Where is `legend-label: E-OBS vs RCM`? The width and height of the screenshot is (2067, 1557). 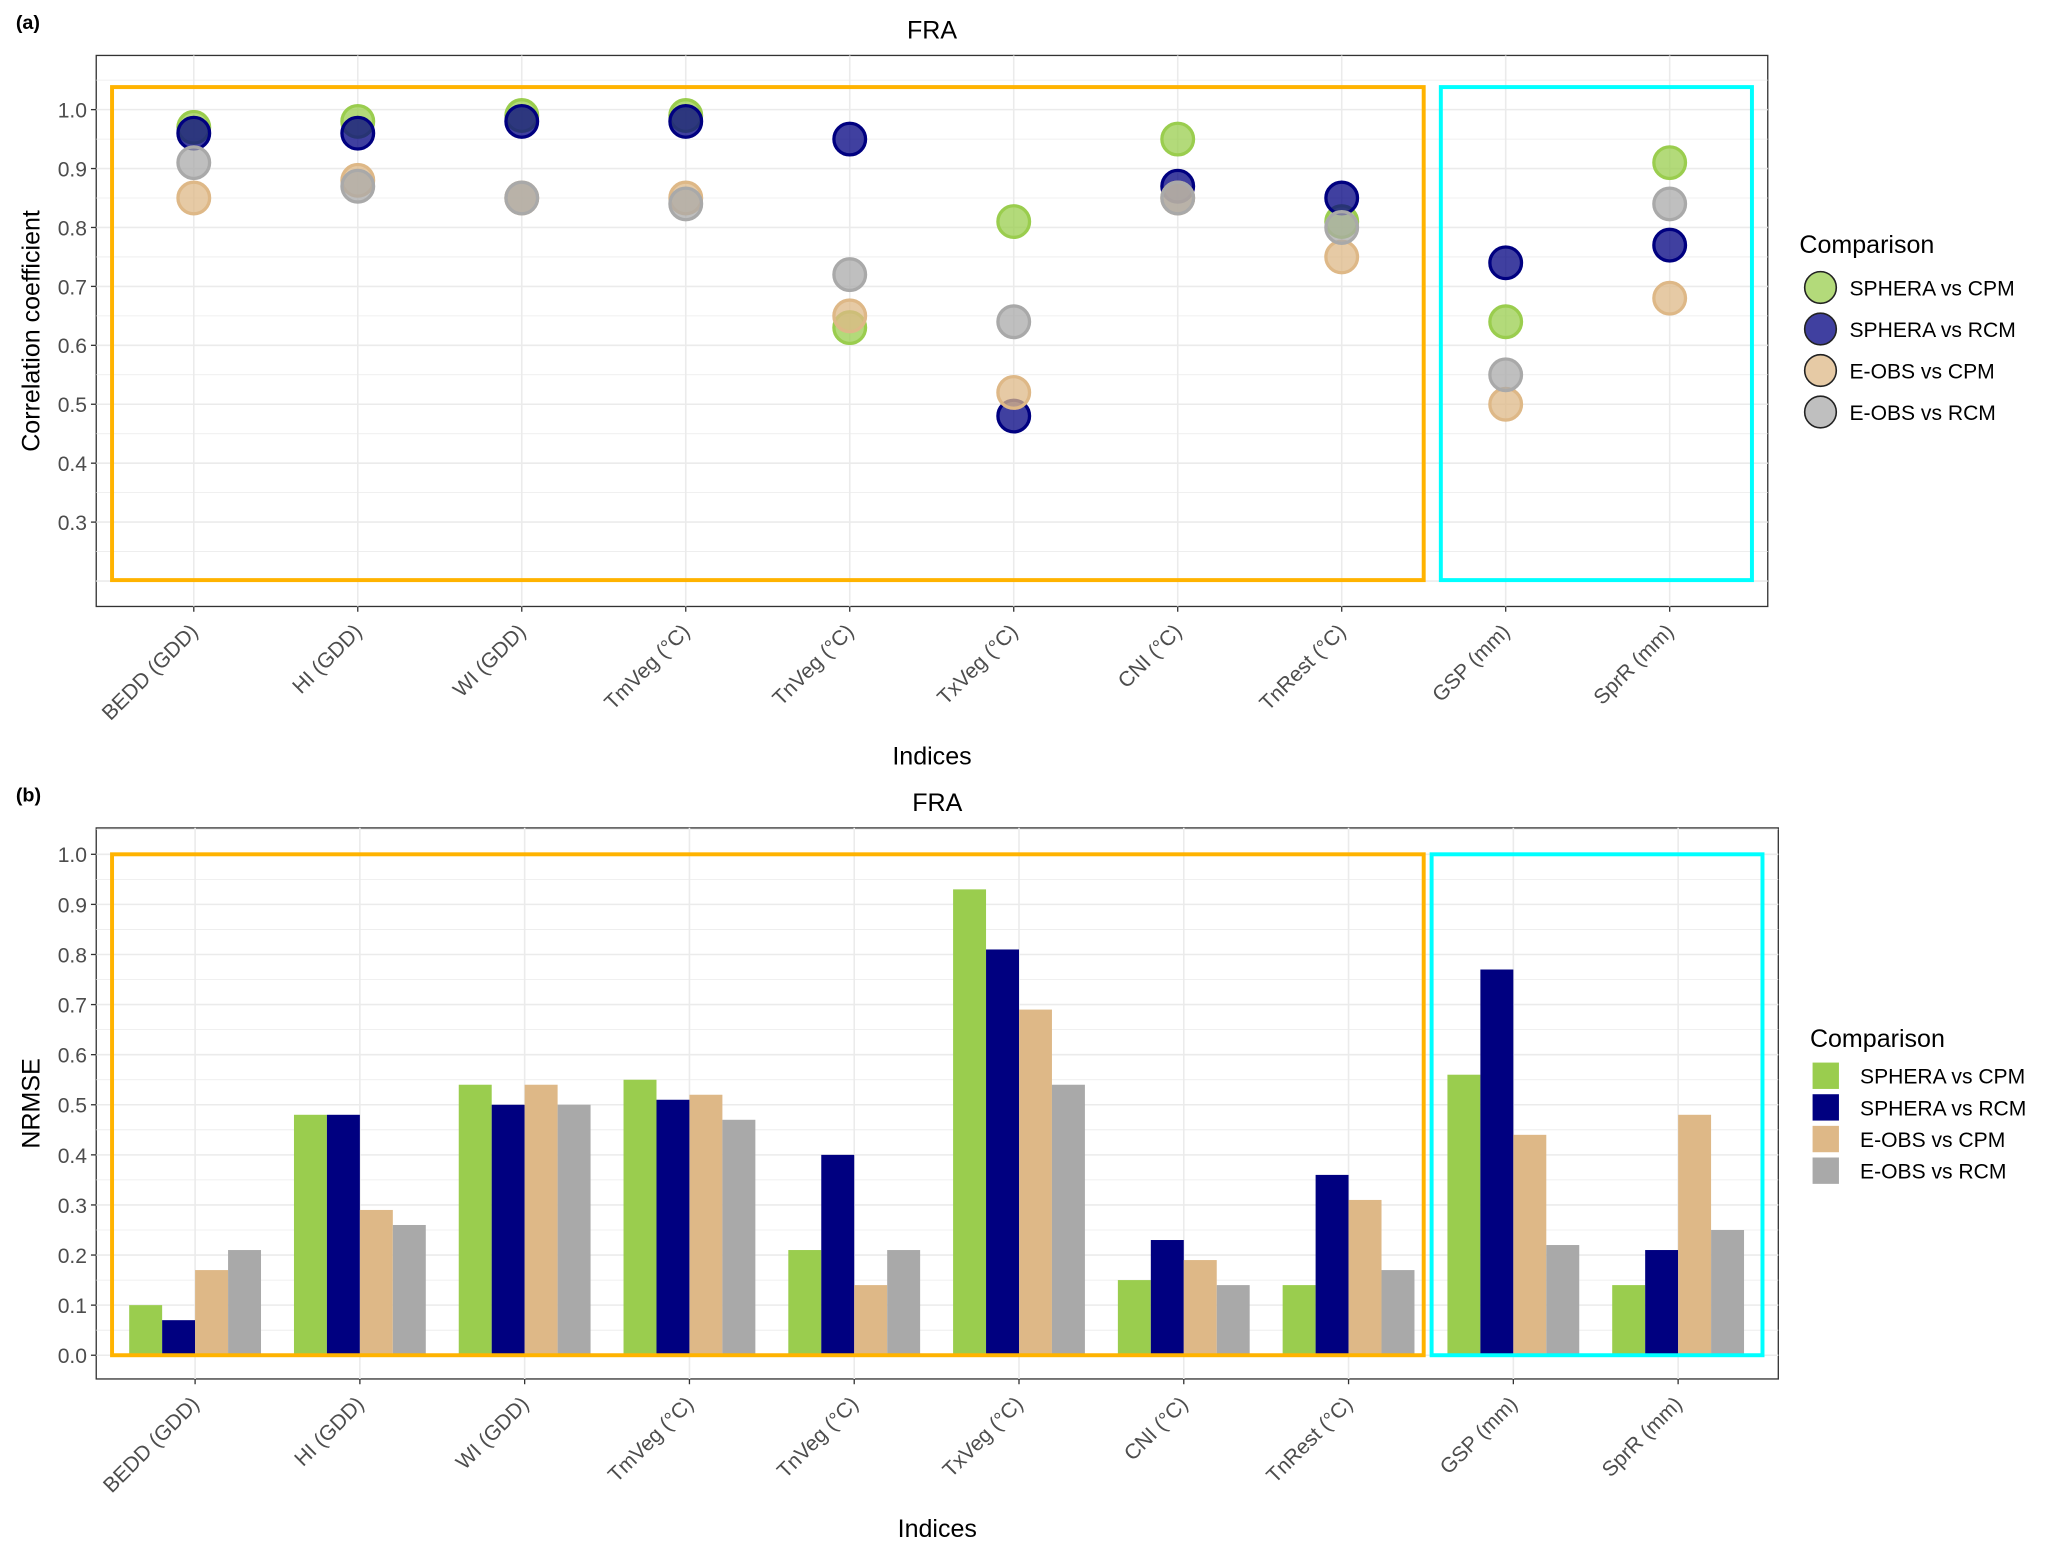 legend-label: E-OBS vs RCM is located at coordinates (1922, 413).